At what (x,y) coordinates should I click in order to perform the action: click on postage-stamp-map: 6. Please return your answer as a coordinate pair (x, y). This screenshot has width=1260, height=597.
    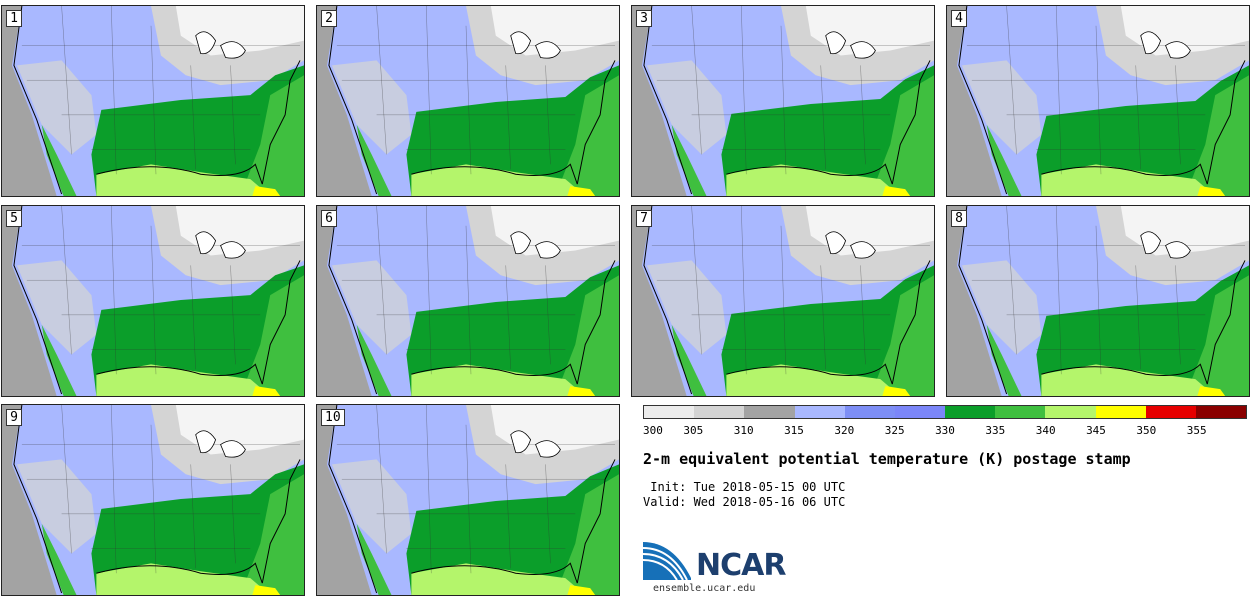
    Looking at the image, I should click on (468, 301).